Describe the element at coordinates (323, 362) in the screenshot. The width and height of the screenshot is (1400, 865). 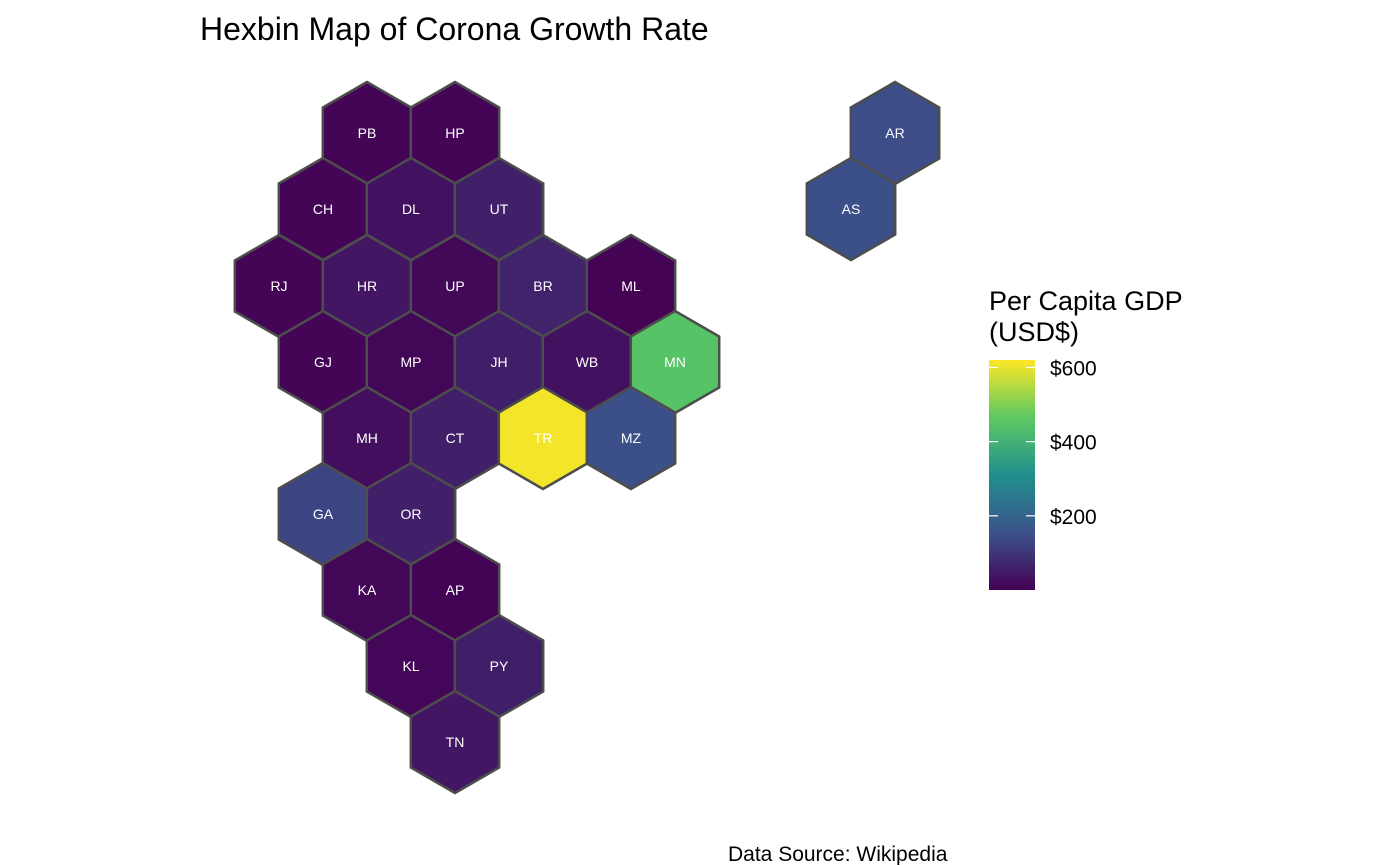
I see `hex-label: GJ` at that location.